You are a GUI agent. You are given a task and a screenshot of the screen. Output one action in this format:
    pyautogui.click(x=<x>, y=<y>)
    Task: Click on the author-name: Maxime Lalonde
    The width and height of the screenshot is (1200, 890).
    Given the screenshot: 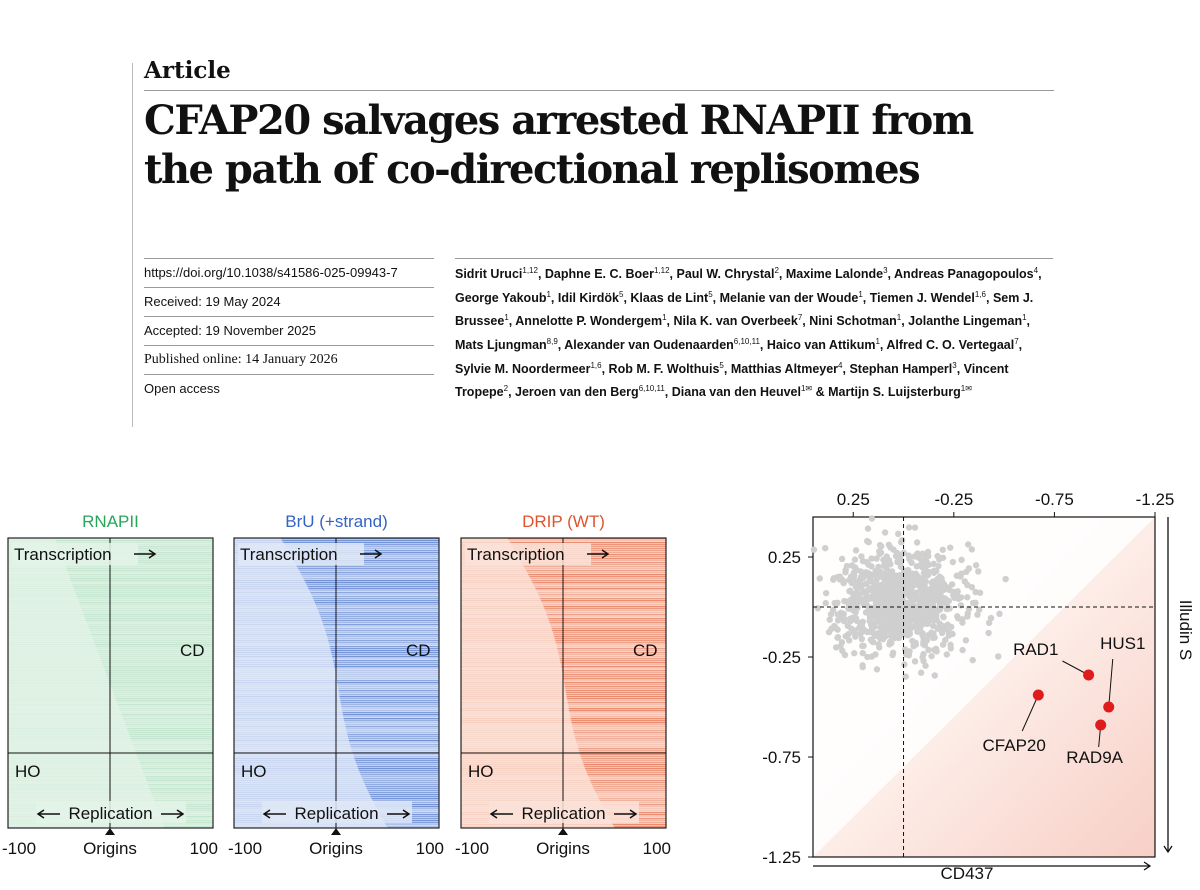 What is the action you would take?
    pyautogui.click(x=834, y=274)
    